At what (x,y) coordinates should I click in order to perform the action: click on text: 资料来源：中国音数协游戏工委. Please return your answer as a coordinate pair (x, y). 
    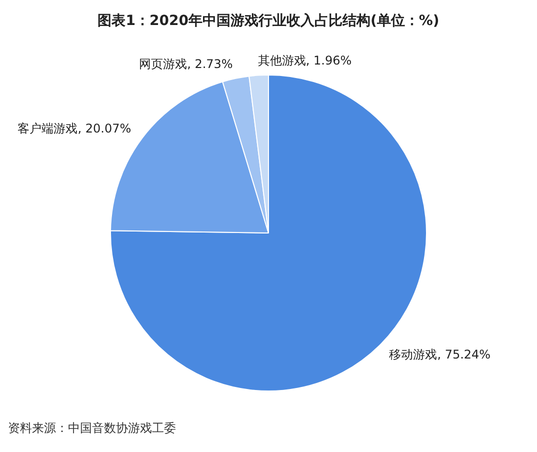
    Looking at the image, I should click on (92, 428).